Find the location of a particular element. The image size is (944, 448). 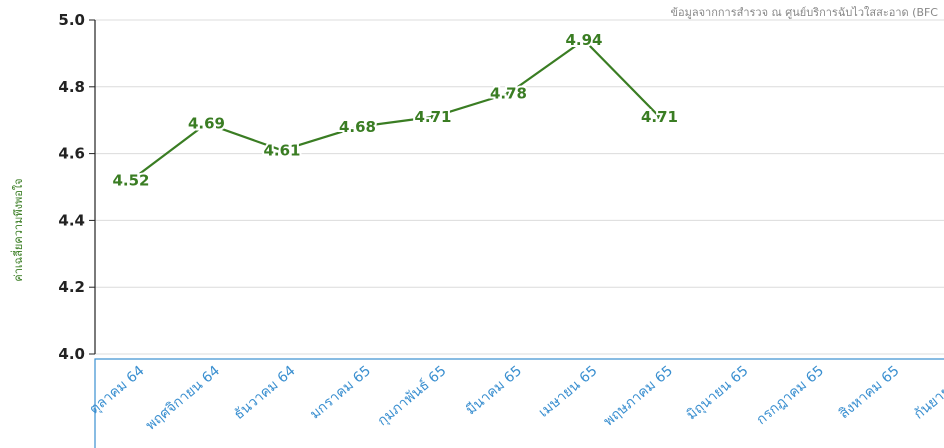

x-tick-label: สิงหาคม 65 is located at coordinates (869, 392).